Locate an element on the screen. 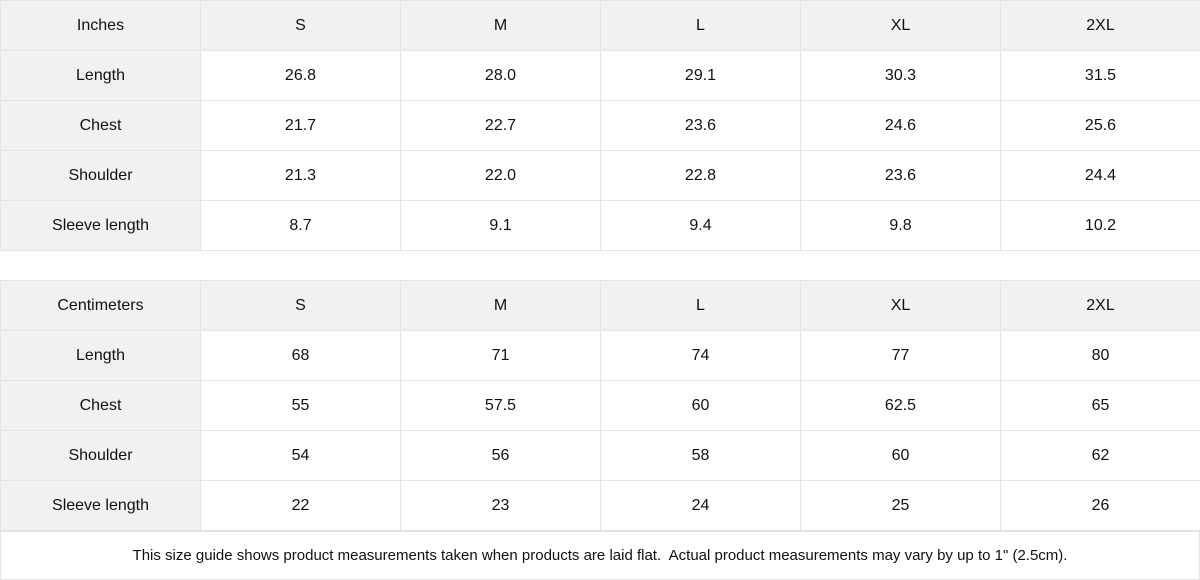  table-row: Chest 55 57.5 60 62.5 65 is located at coordinates (600, 406).